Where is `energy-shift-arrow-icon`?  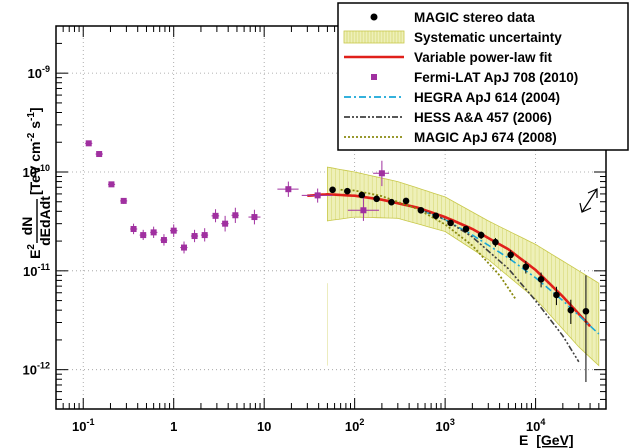 energy-shift-arrow-icon is located at coordinates (588, 200).